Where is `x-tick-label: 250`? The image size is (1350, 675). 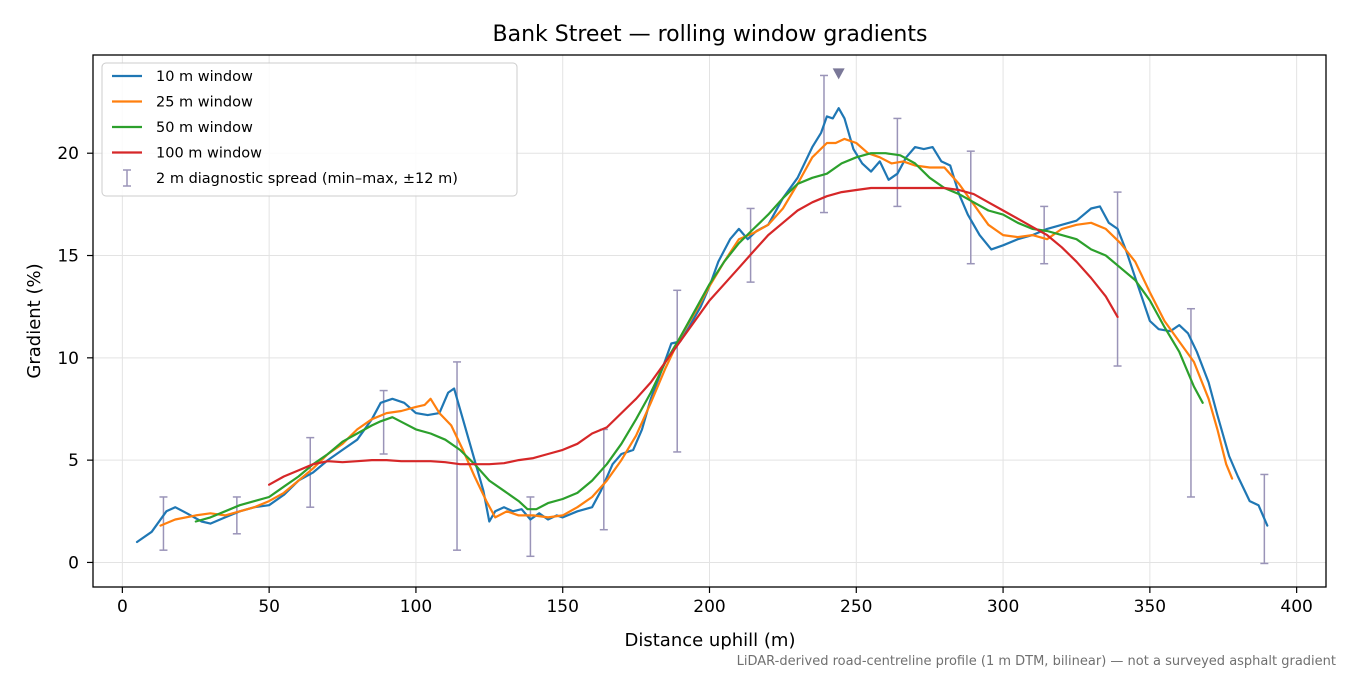 x-tick-label: 250 is located at coordinates (856, 607).